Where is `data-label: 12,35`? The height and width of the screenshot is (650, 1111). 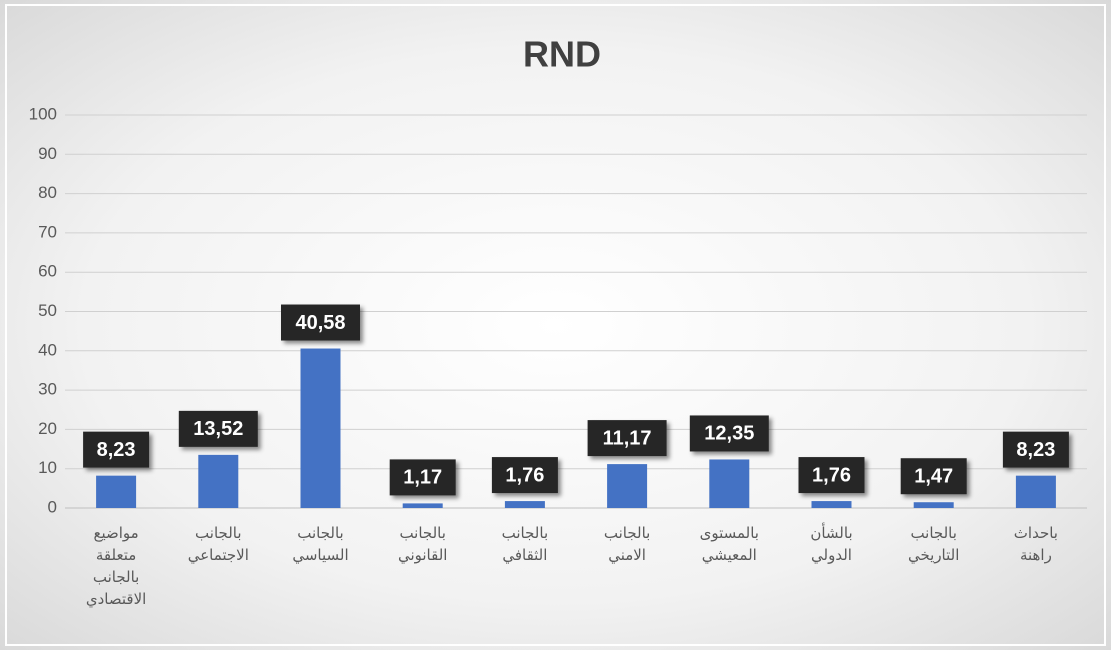 data-label: 12,35 is located at coordinates (729, 434).